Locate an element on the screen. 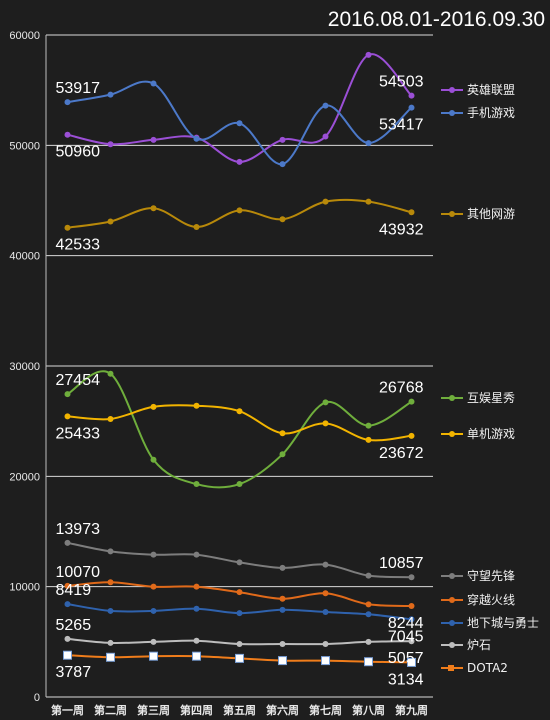  data-label: 53417 is located at coordinates (401, 125).